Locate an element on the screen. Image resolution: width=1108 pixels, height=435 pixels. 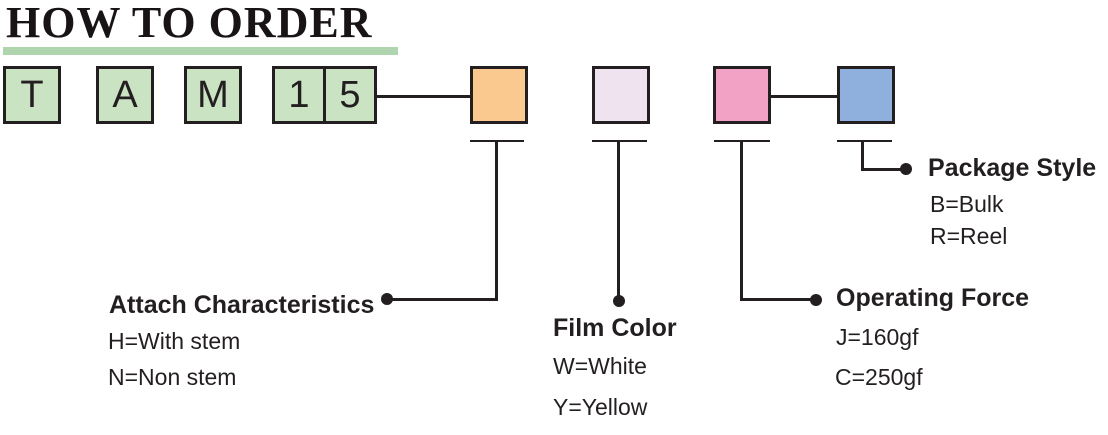
option-box-package is located at coordinates (866, 95).